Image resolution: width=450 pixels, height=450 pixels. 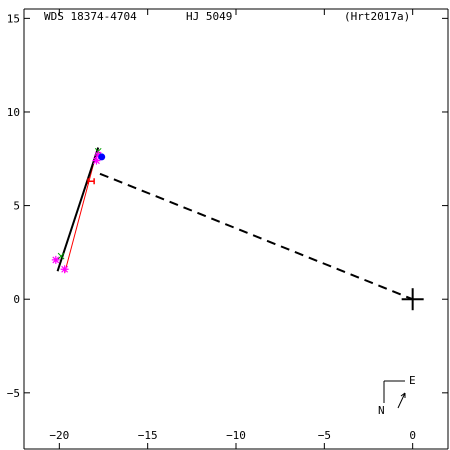 What do you see at coordinates (90, 16) in the screenshot?
I see `header-left-label: WDS 18374-4704` at bounding box center [90, 16].